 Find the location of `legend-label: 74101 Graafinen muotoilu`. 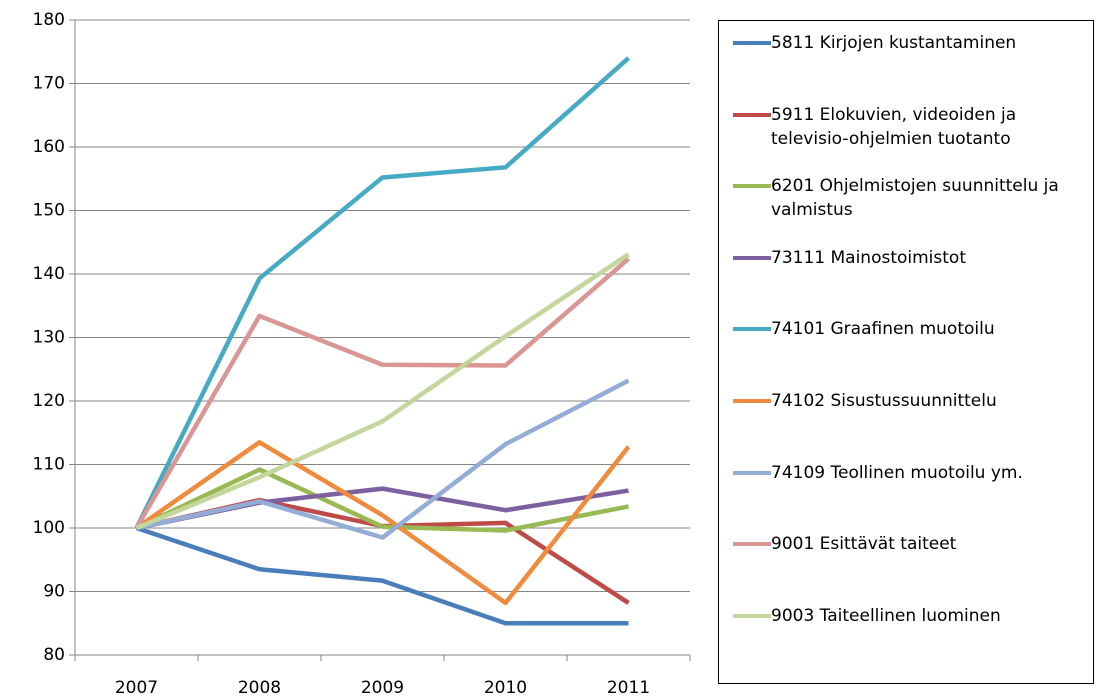

legend-label: 74101 Graafinen muotoilu is located at coordinates (883, 329).